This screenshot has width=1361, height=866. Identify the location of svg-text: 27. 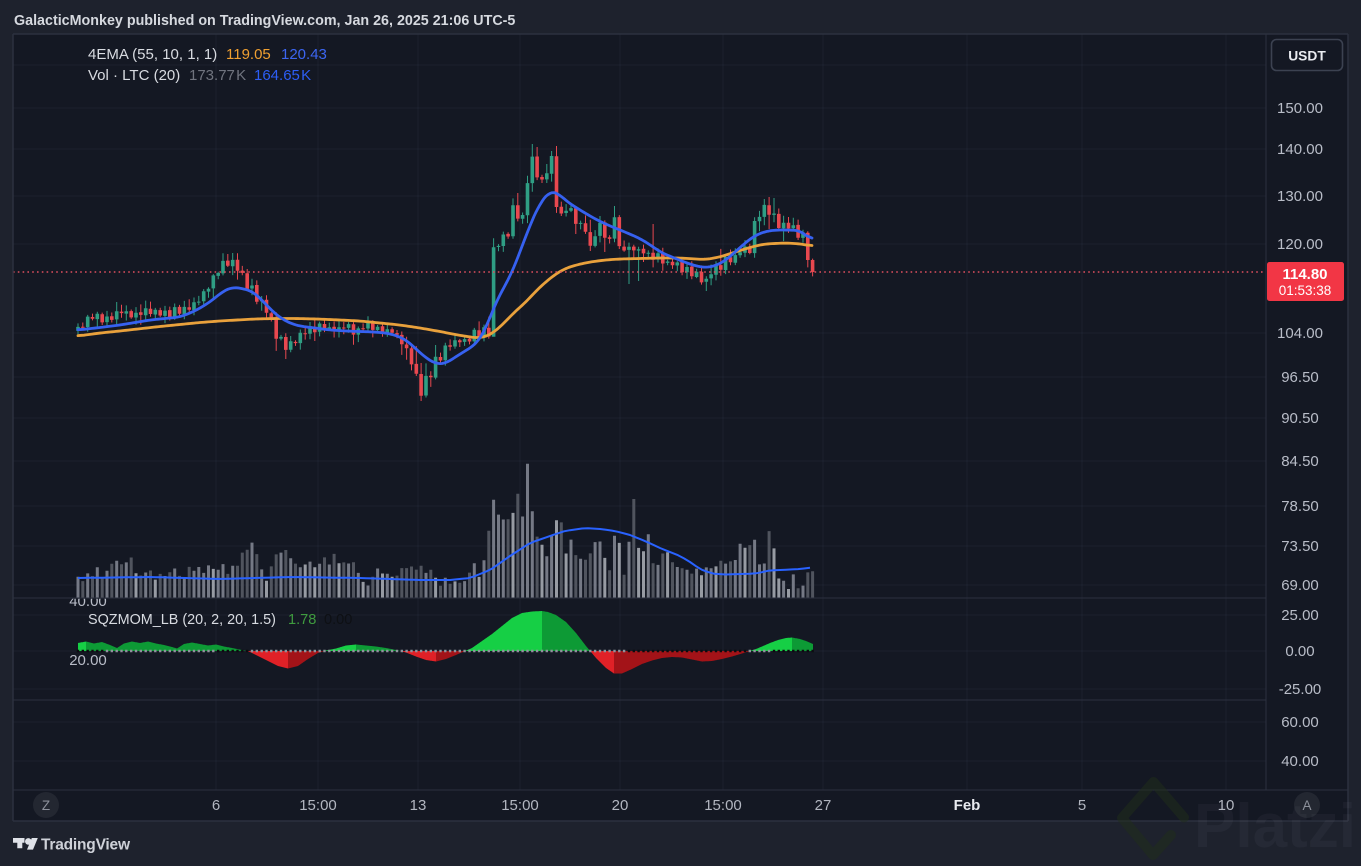
(823, 805).